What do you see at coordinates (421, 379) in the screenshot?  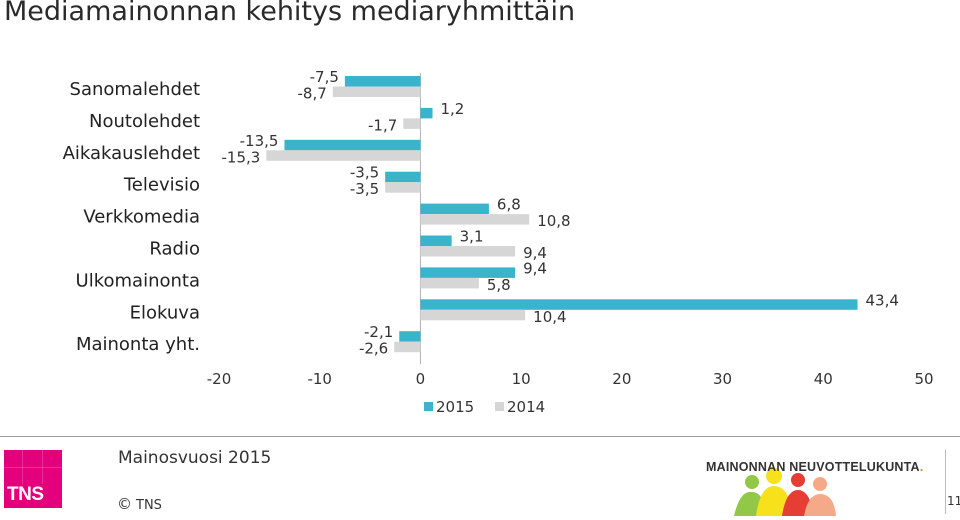 I see `x-tick-label: 0` at bounding box center [421, 379].